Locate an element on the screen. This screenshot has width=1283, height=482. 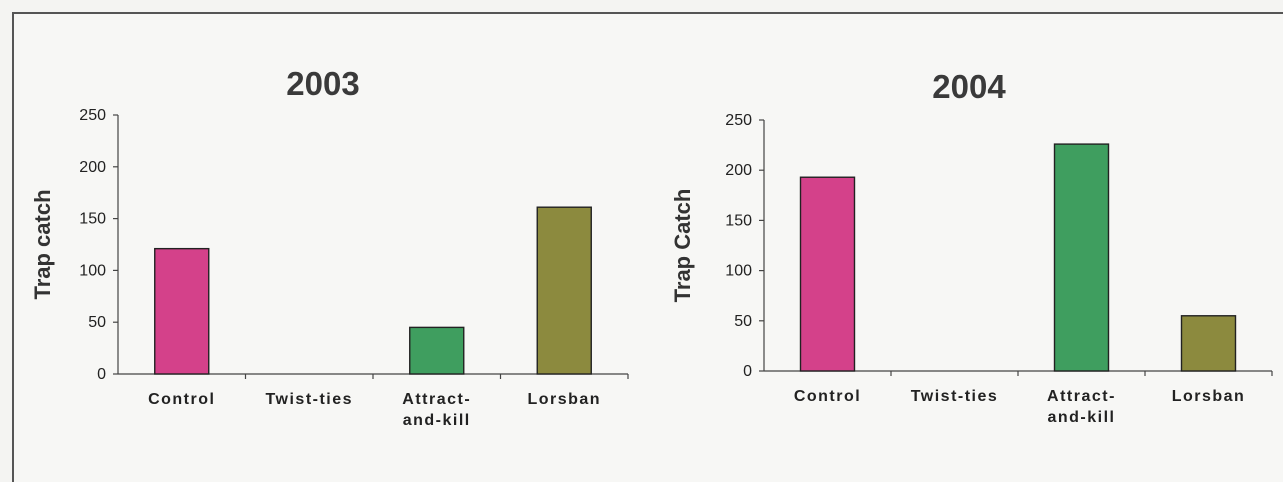
y-axis-label: Trap catch is located at coordinates (42, 244).